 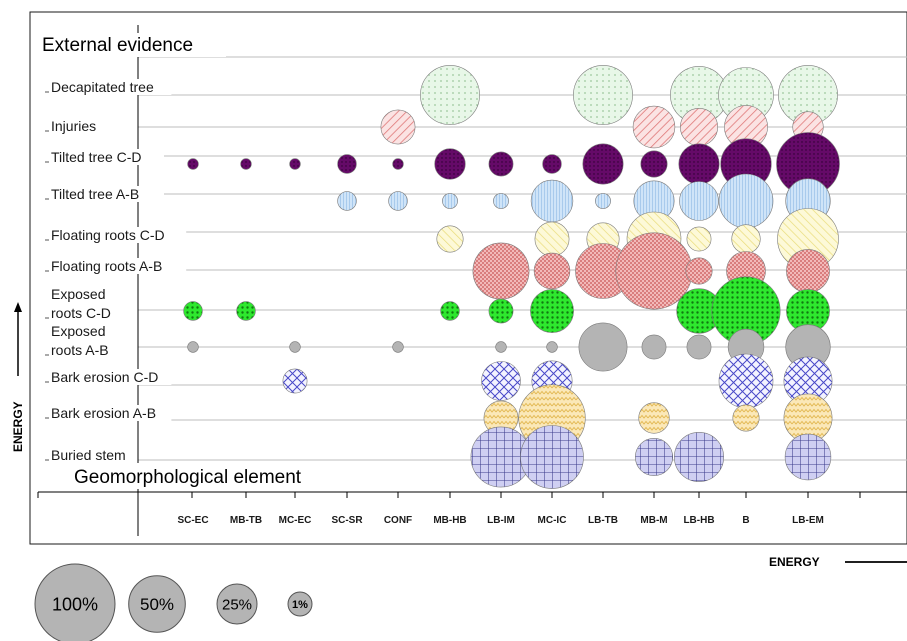 I want to click on bubble-tilted-tree-a-b-lb-im, so click(x=501, y=201).